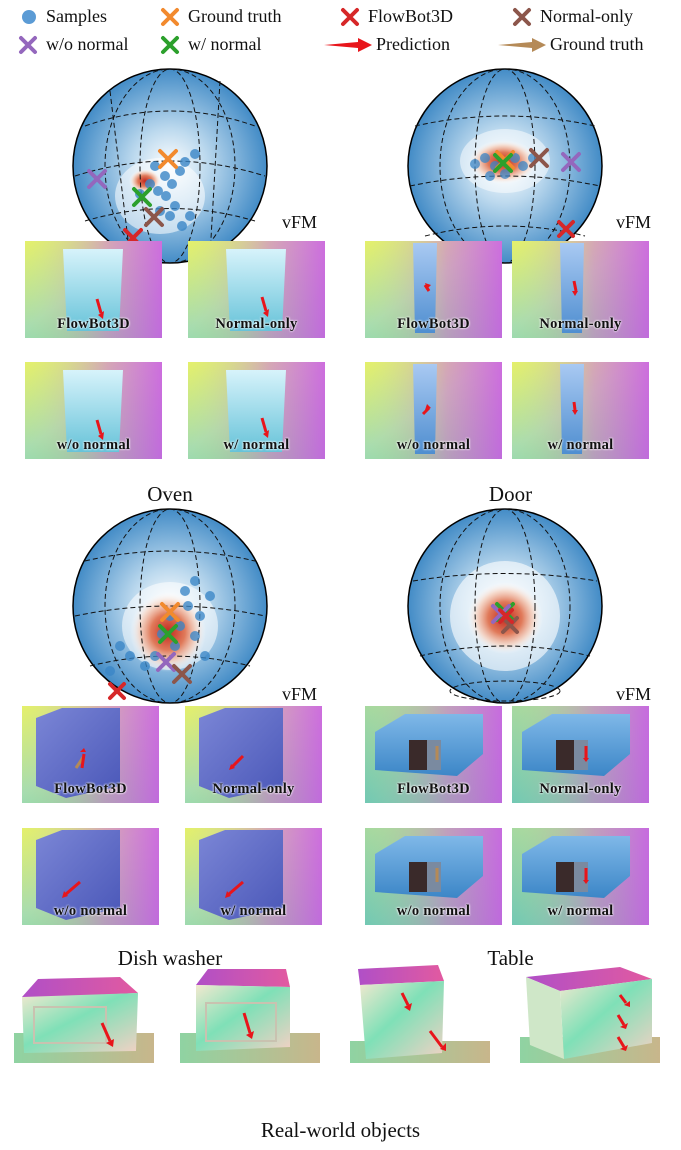 This screenshot has height=1150, width=681. What do you see at coordinates (580, 289) in the screenshot?
I see `door-thumb-normal-only: Normal-only` at bounding box center [580, 289].